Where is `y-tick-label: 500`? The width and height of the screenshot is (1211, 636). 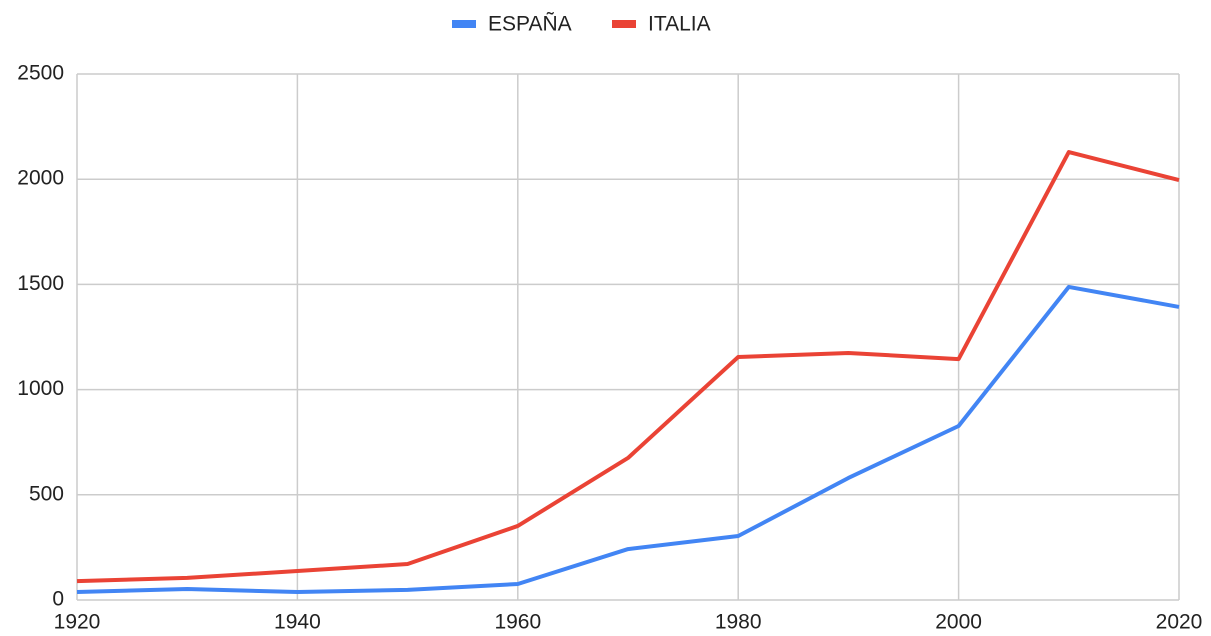 y-tick-label: 500 is located at coordinates (46, 493).